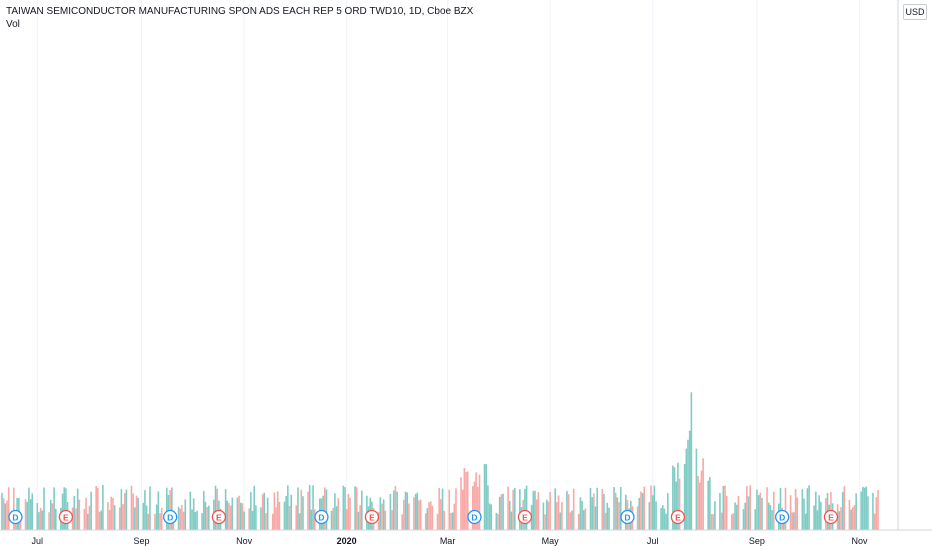 Image resolution: width=932 pixels, height=550 pixels. Describe the element at coordinates (466, 540) in the screenshot. I see `time-axis` at that location.